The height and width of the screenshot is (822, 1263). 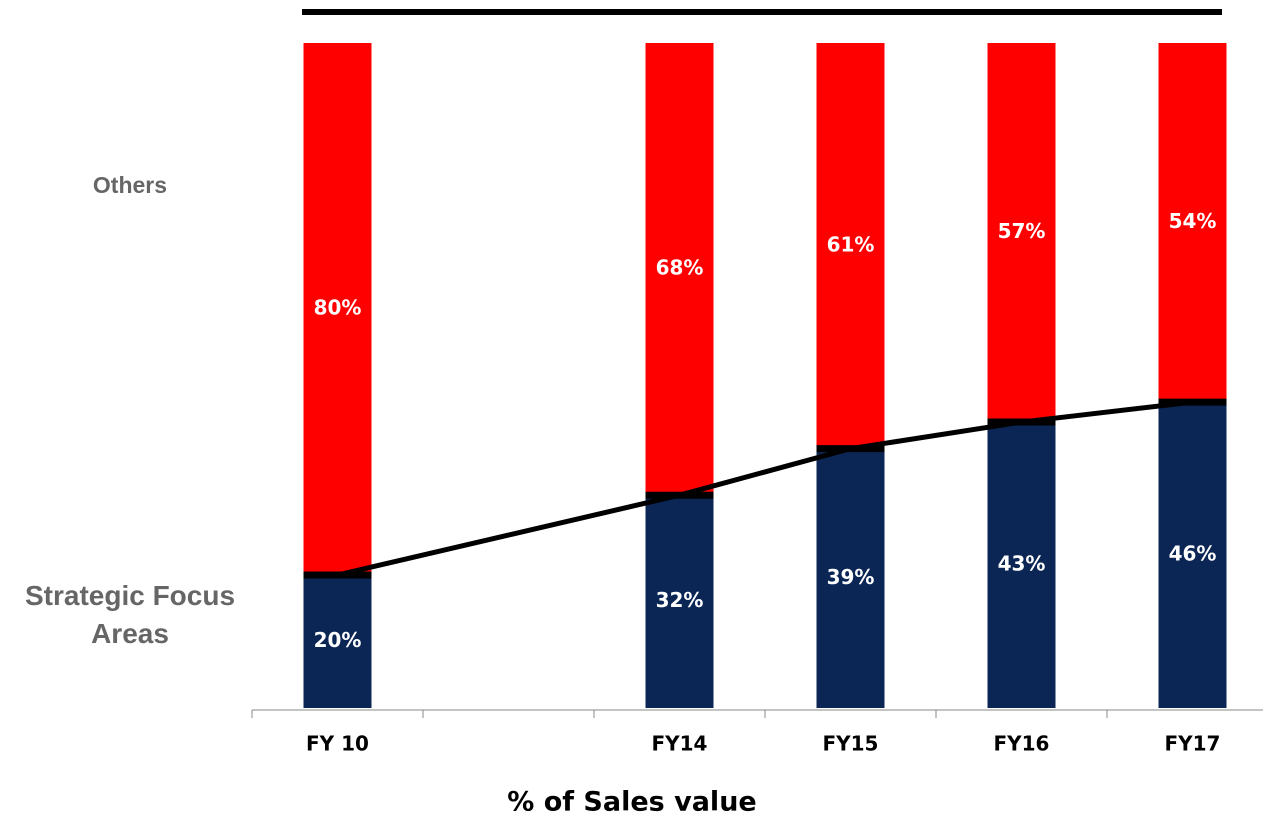 I want to click on value-label: 57%, so click(x=1022, y=231).